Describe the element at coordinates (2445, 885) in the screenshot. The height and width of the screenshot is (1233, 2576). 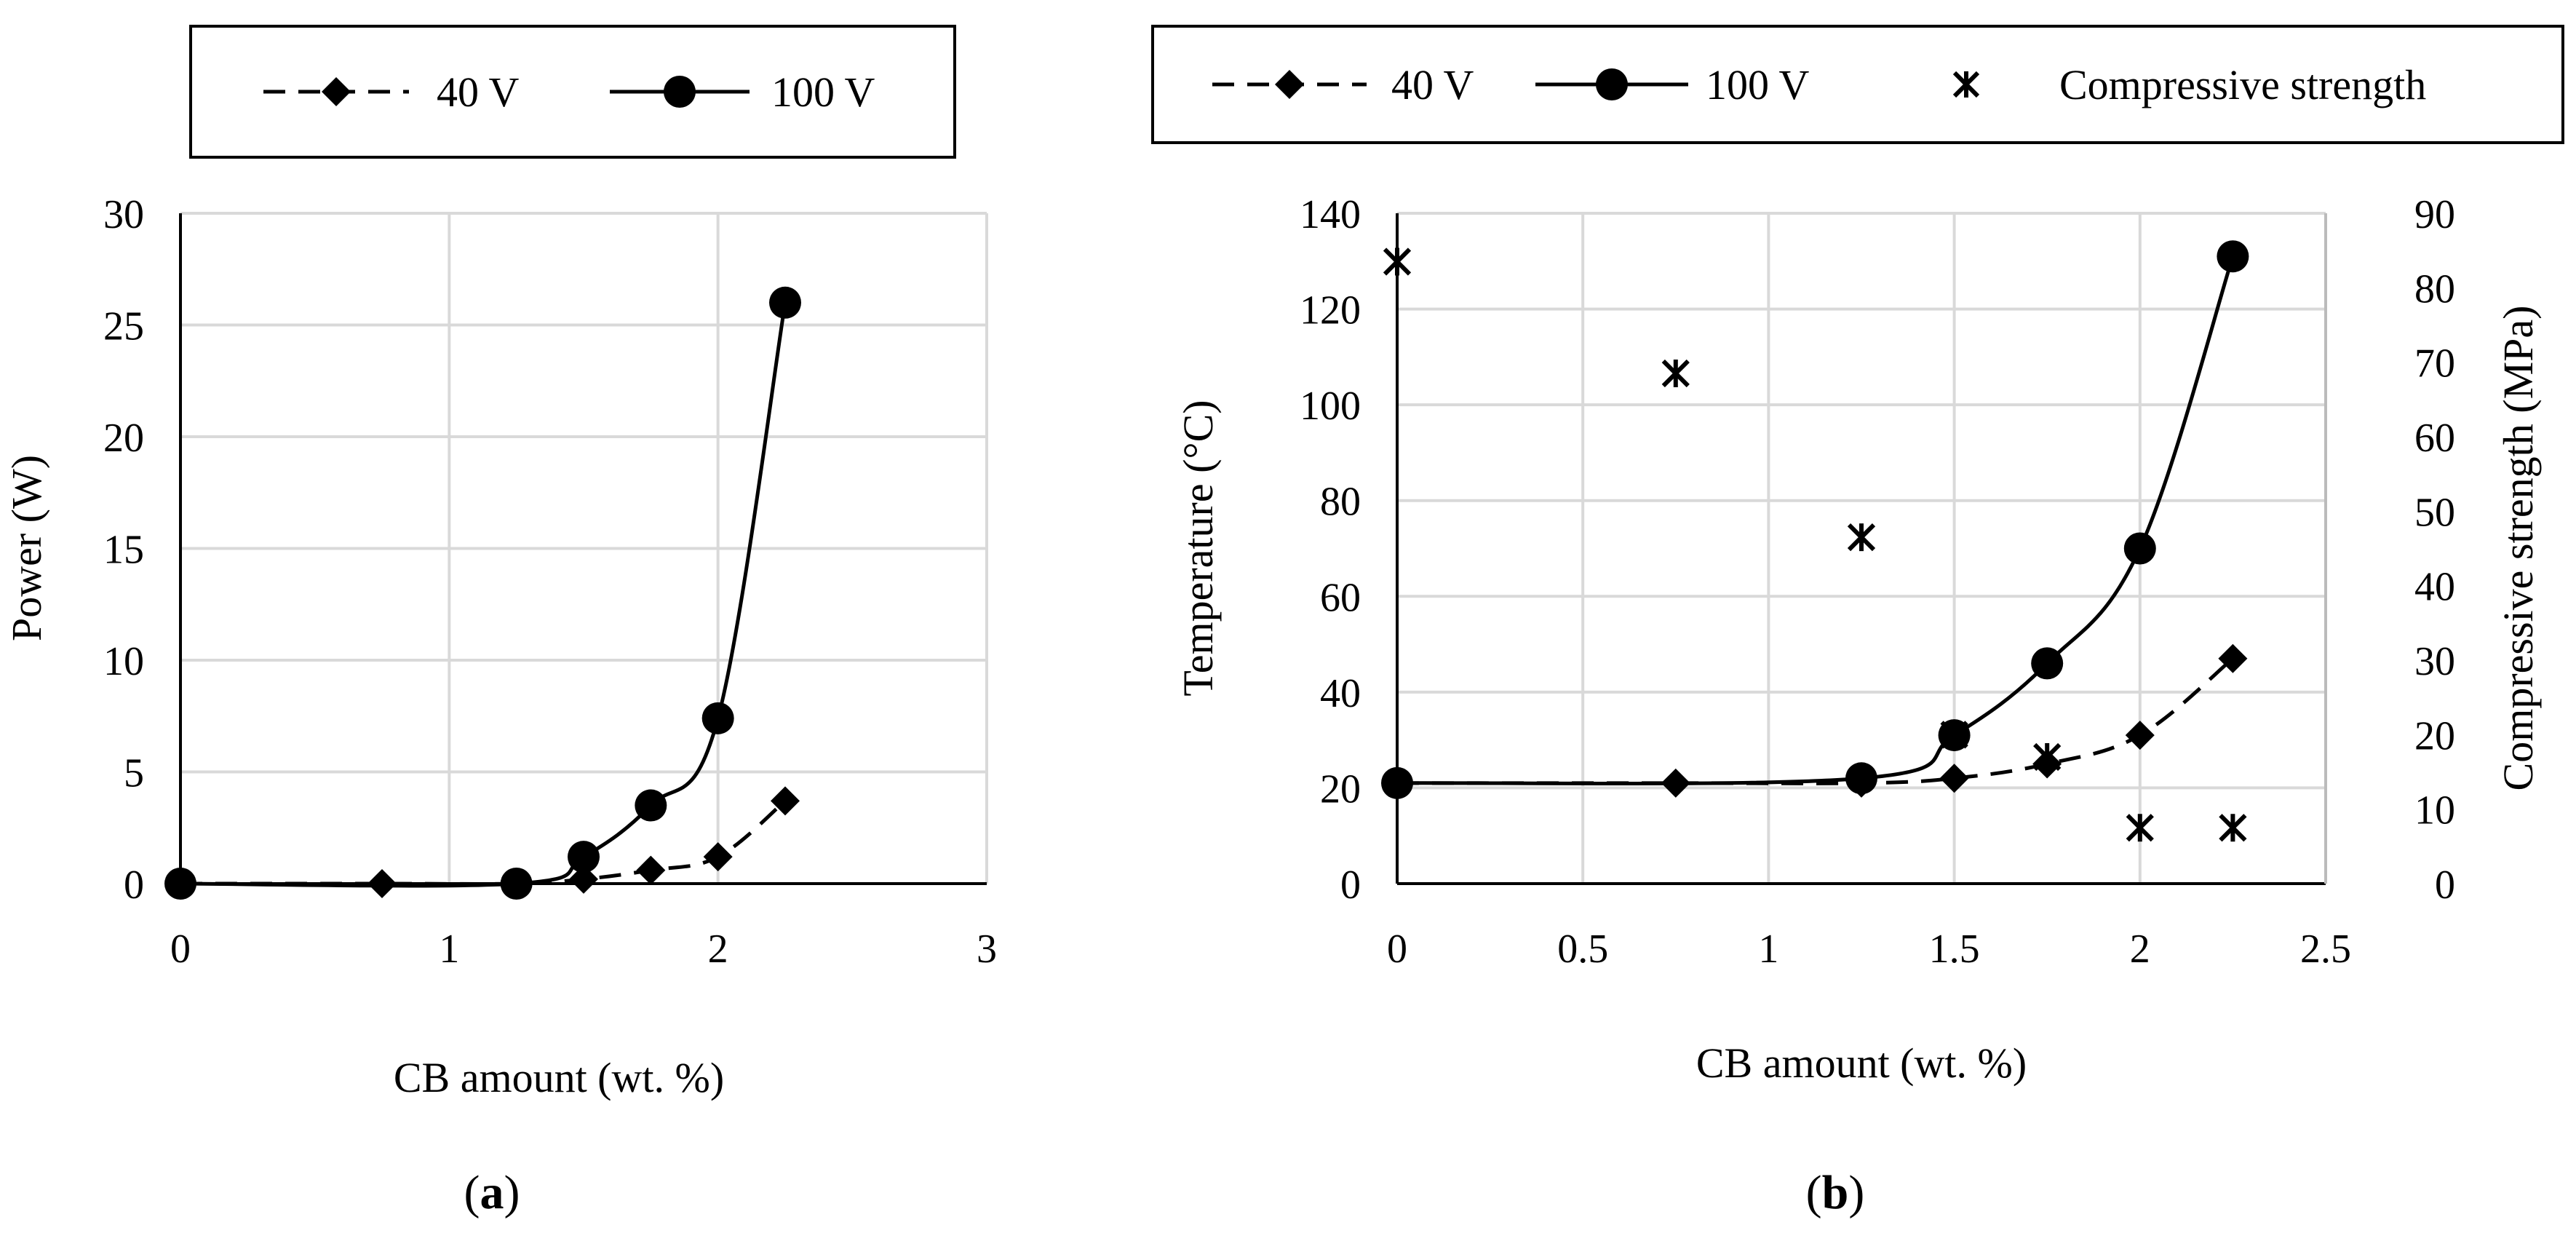
I see `chart-b-y2-tick-label: 0` at that location.